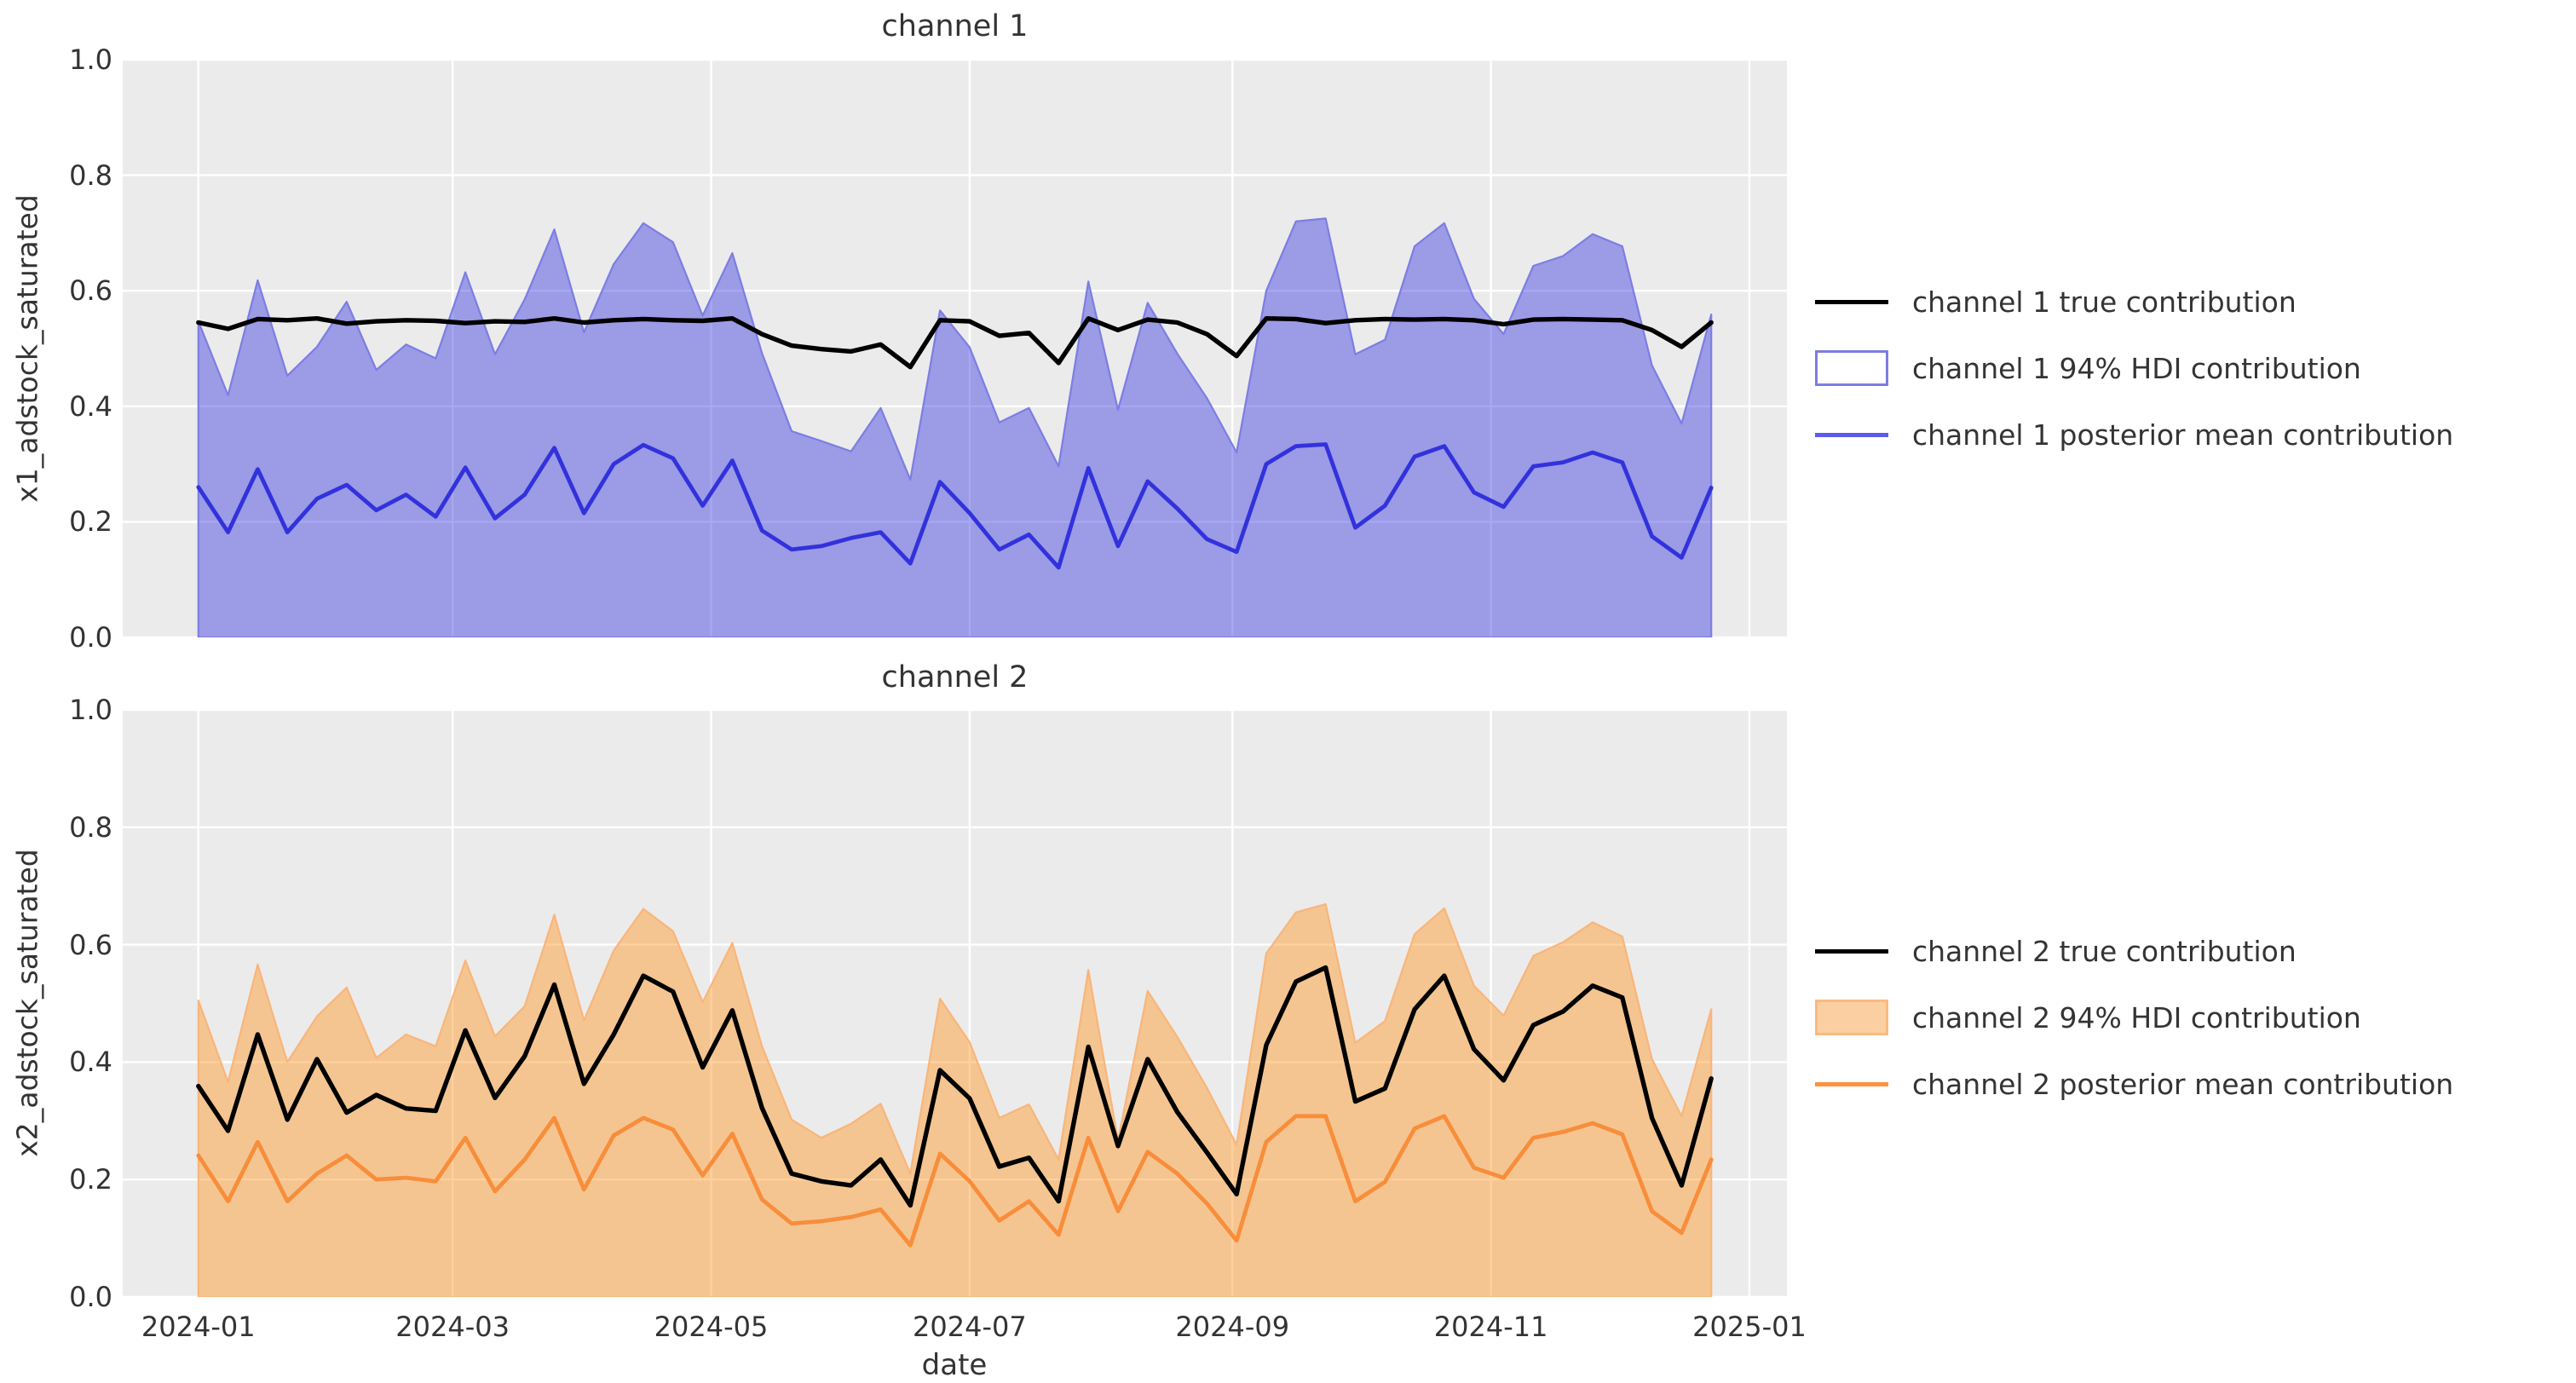 Image resolution: width=2576 pixels, height=1383 pixels. What do you see at coordinates (1749, 1327) in the screenshot?
I see `x-tick-label: 2025-01` at bounding box center [1749, 1327].